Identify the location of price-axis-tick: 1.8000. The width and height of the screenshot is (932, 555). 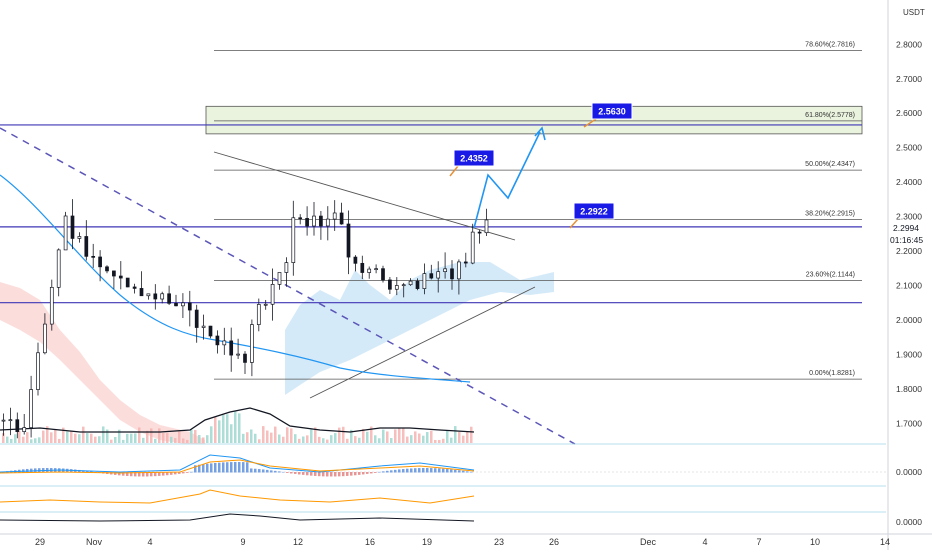
(909, 389).